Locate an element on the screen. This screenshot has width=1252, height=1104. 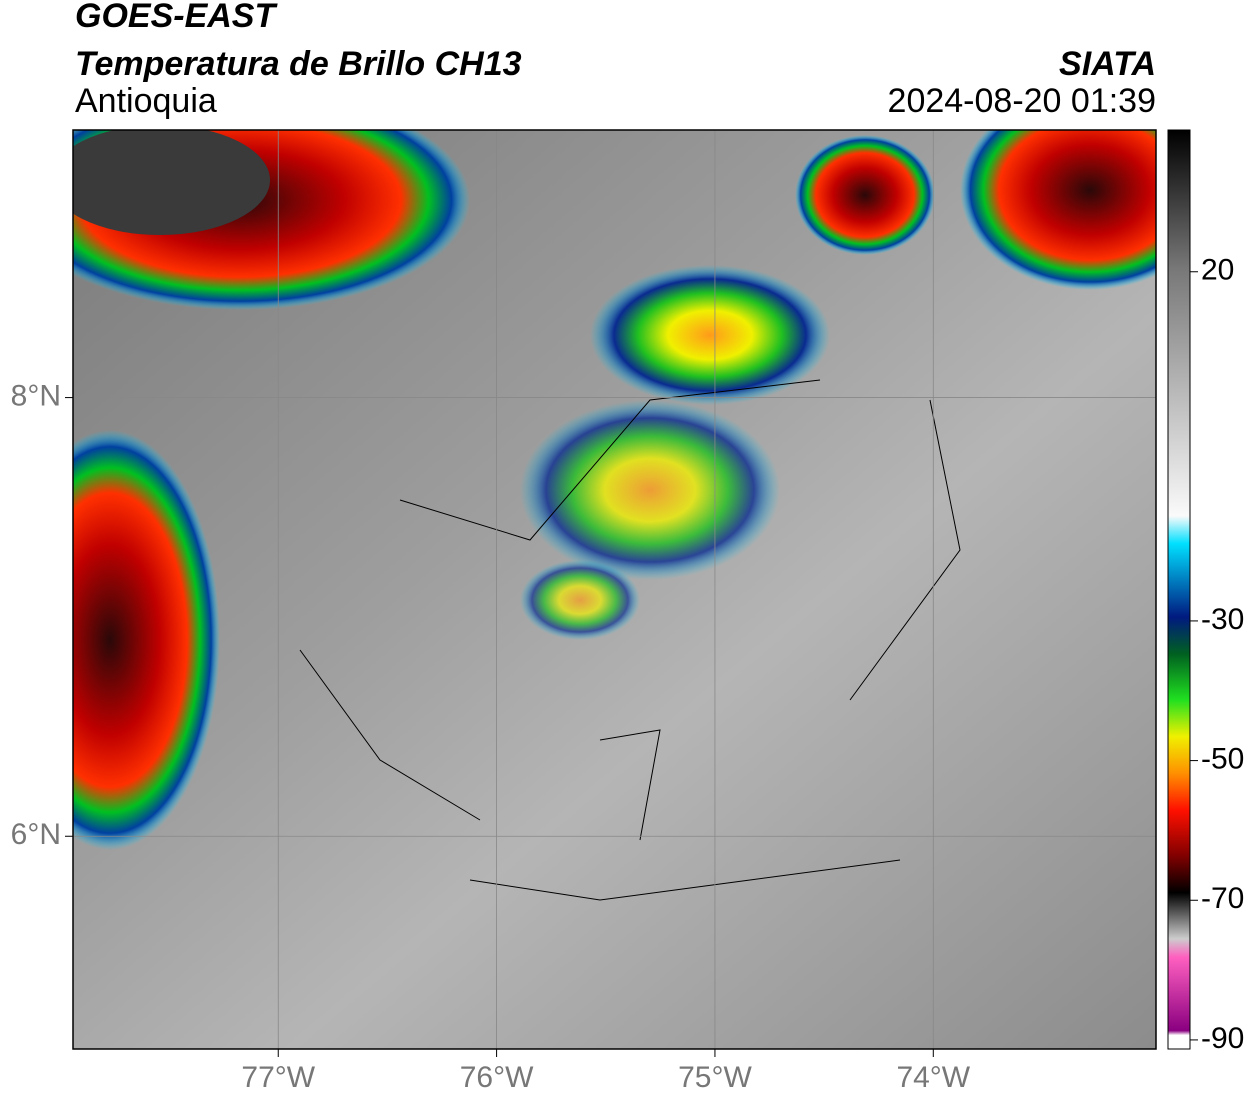
y-tick-label: 8°N is located at coordinates (36, 396).